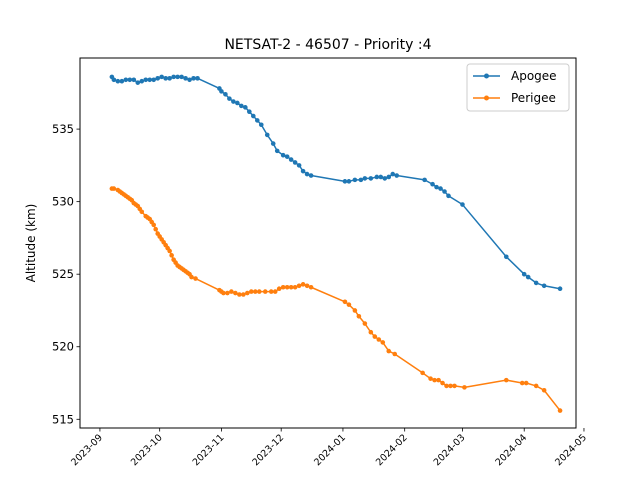  I want to click on legend: Apogee Perigee, so click(518, 87).